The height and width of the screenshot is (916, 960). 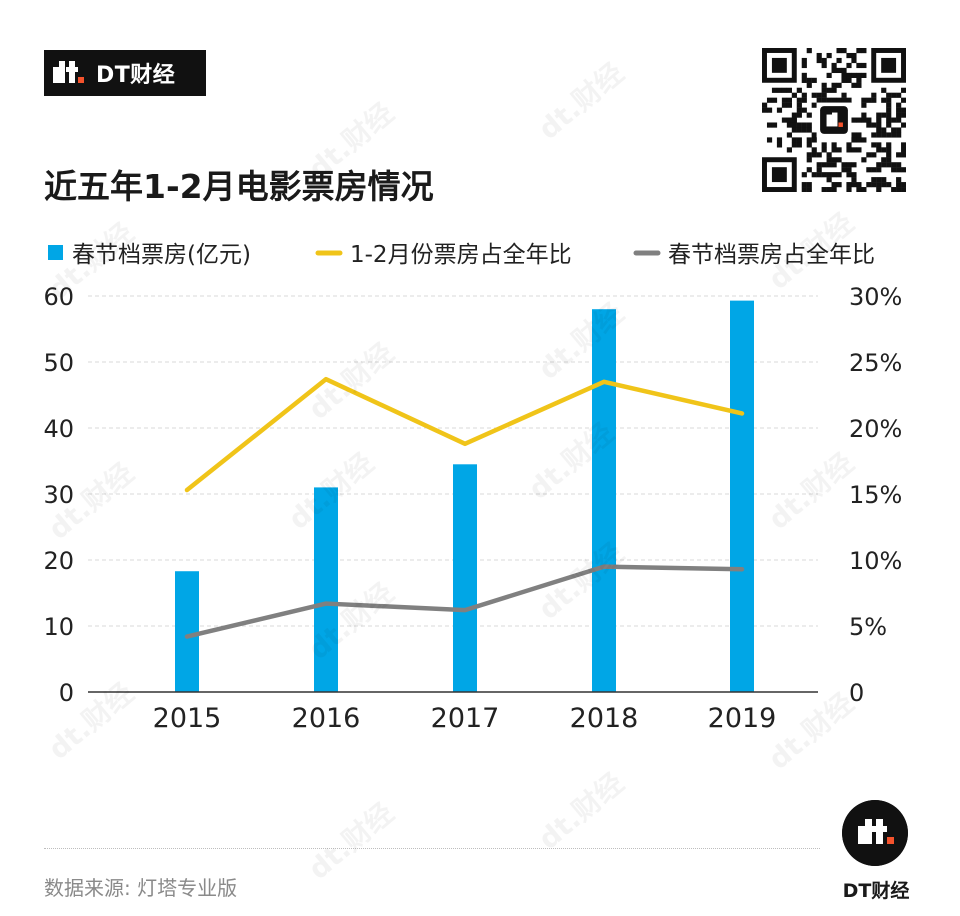 I want to click on y-right-tick-label: 30%, so click(x=875, y=297).